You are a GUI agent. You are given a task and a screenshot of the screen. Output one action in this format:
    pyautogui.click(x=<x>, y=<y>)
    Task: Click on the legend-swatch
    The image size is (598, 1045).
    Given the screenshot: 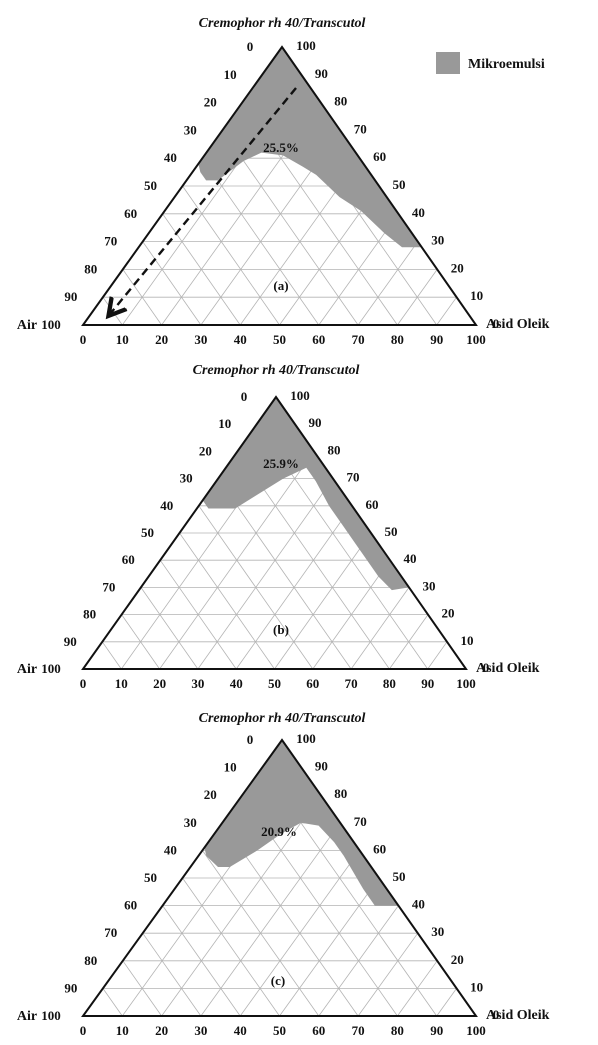 What is the action you would take?
    pyautogui.click(x=448, y=63)
    